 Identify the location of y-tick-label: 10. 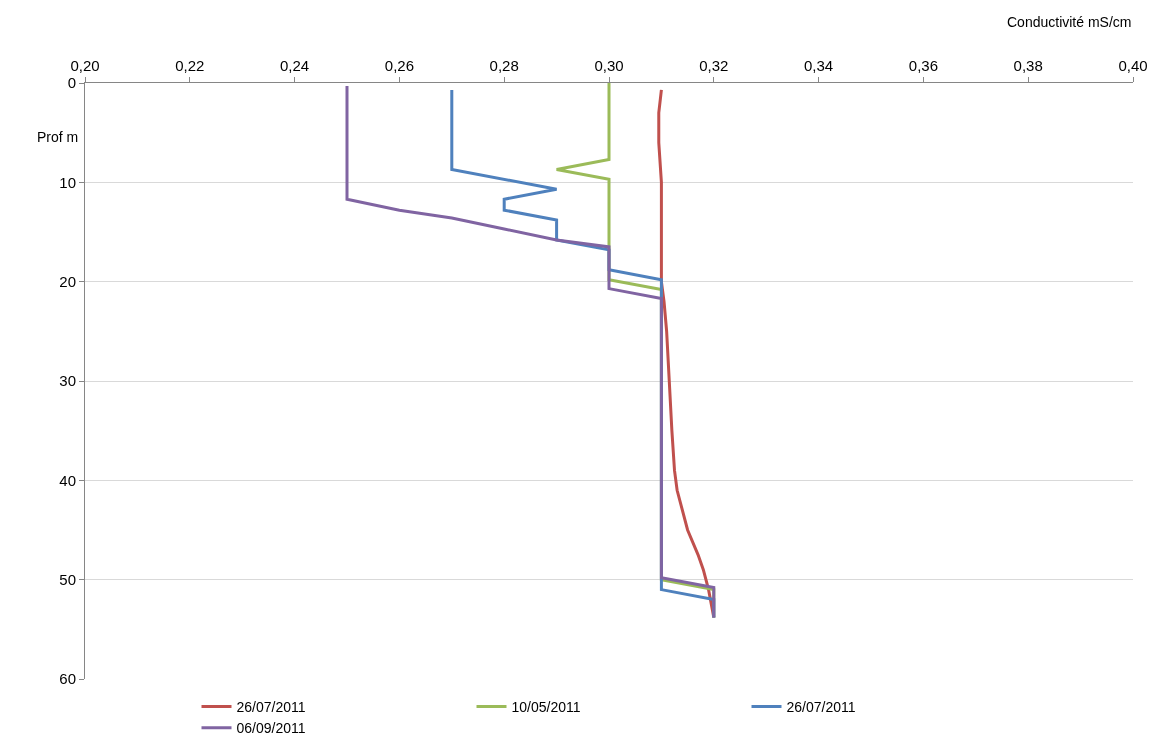
(67, 182).